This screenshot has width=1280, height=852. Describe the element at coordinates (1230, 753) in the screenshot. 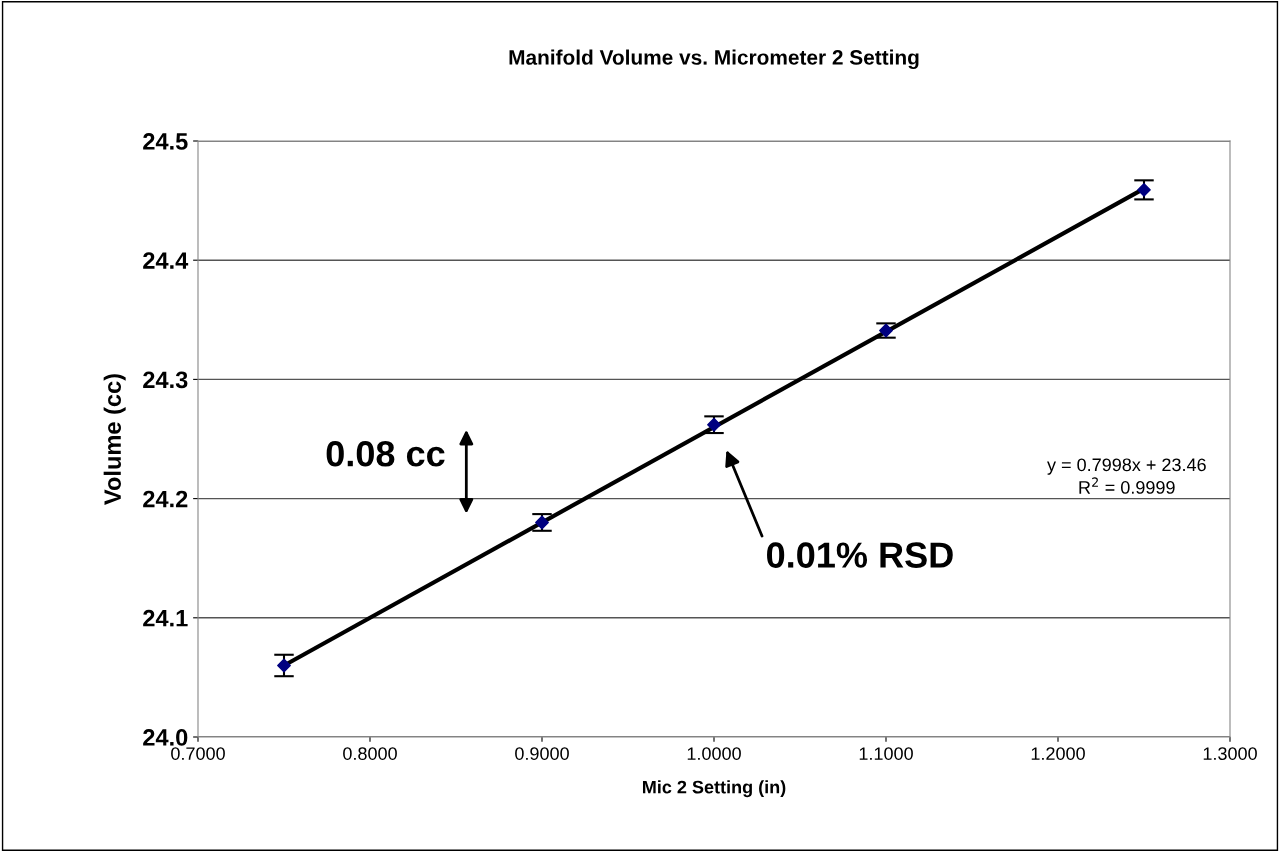

I see `x-tick-label: 1.3000` at that location.